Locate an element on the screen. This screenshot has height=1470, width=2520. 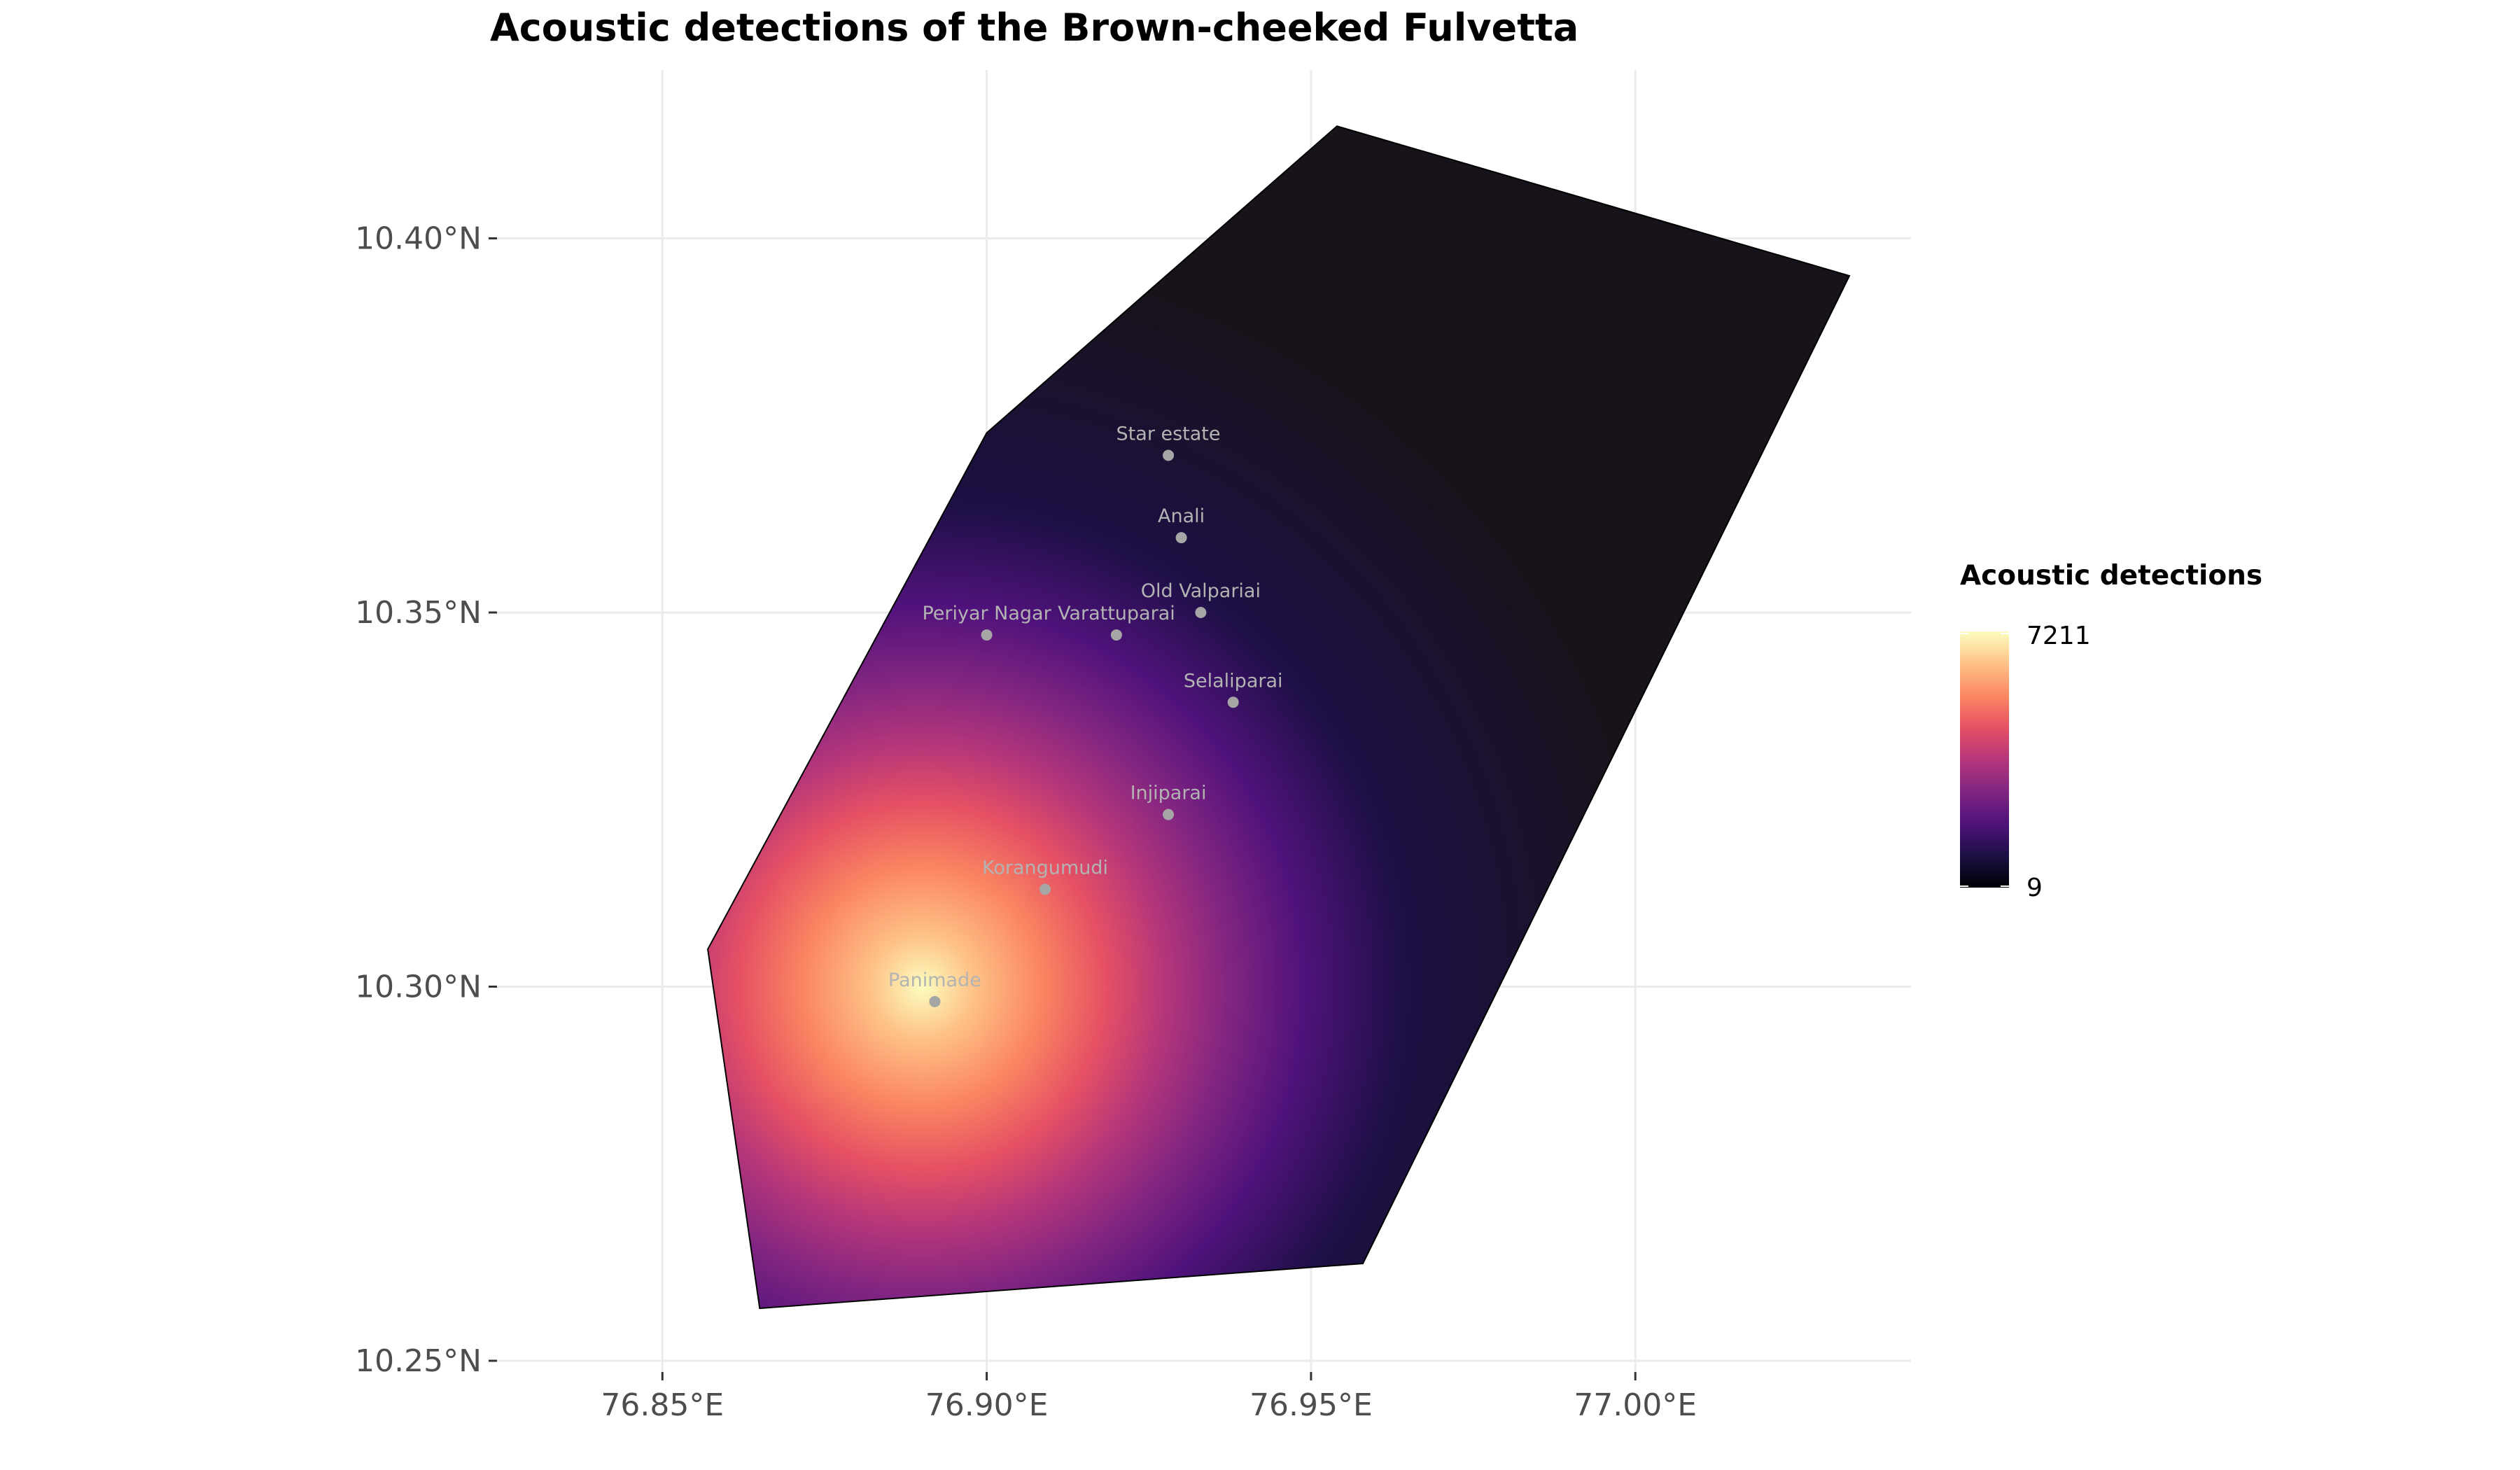
x-axis-tick-label: 76.85°E is located at coordinates (662, 1405).